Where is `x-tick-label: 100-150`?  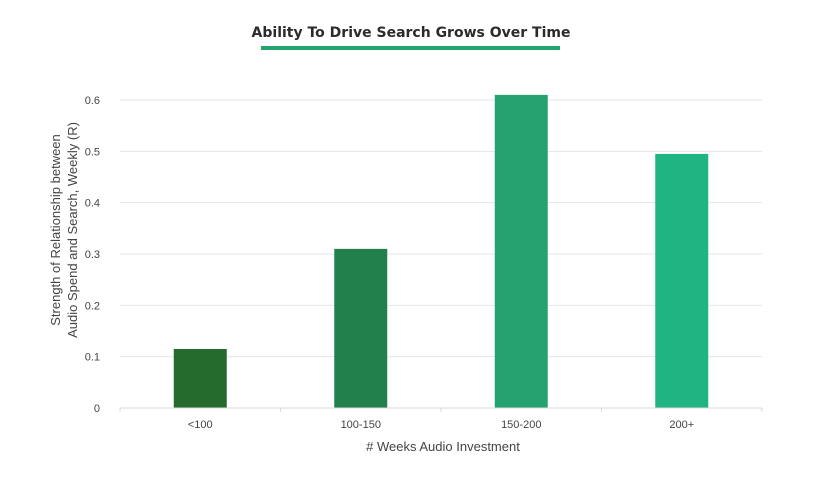
x-tick-label: 100-150 is located at coordinates (361, 425).